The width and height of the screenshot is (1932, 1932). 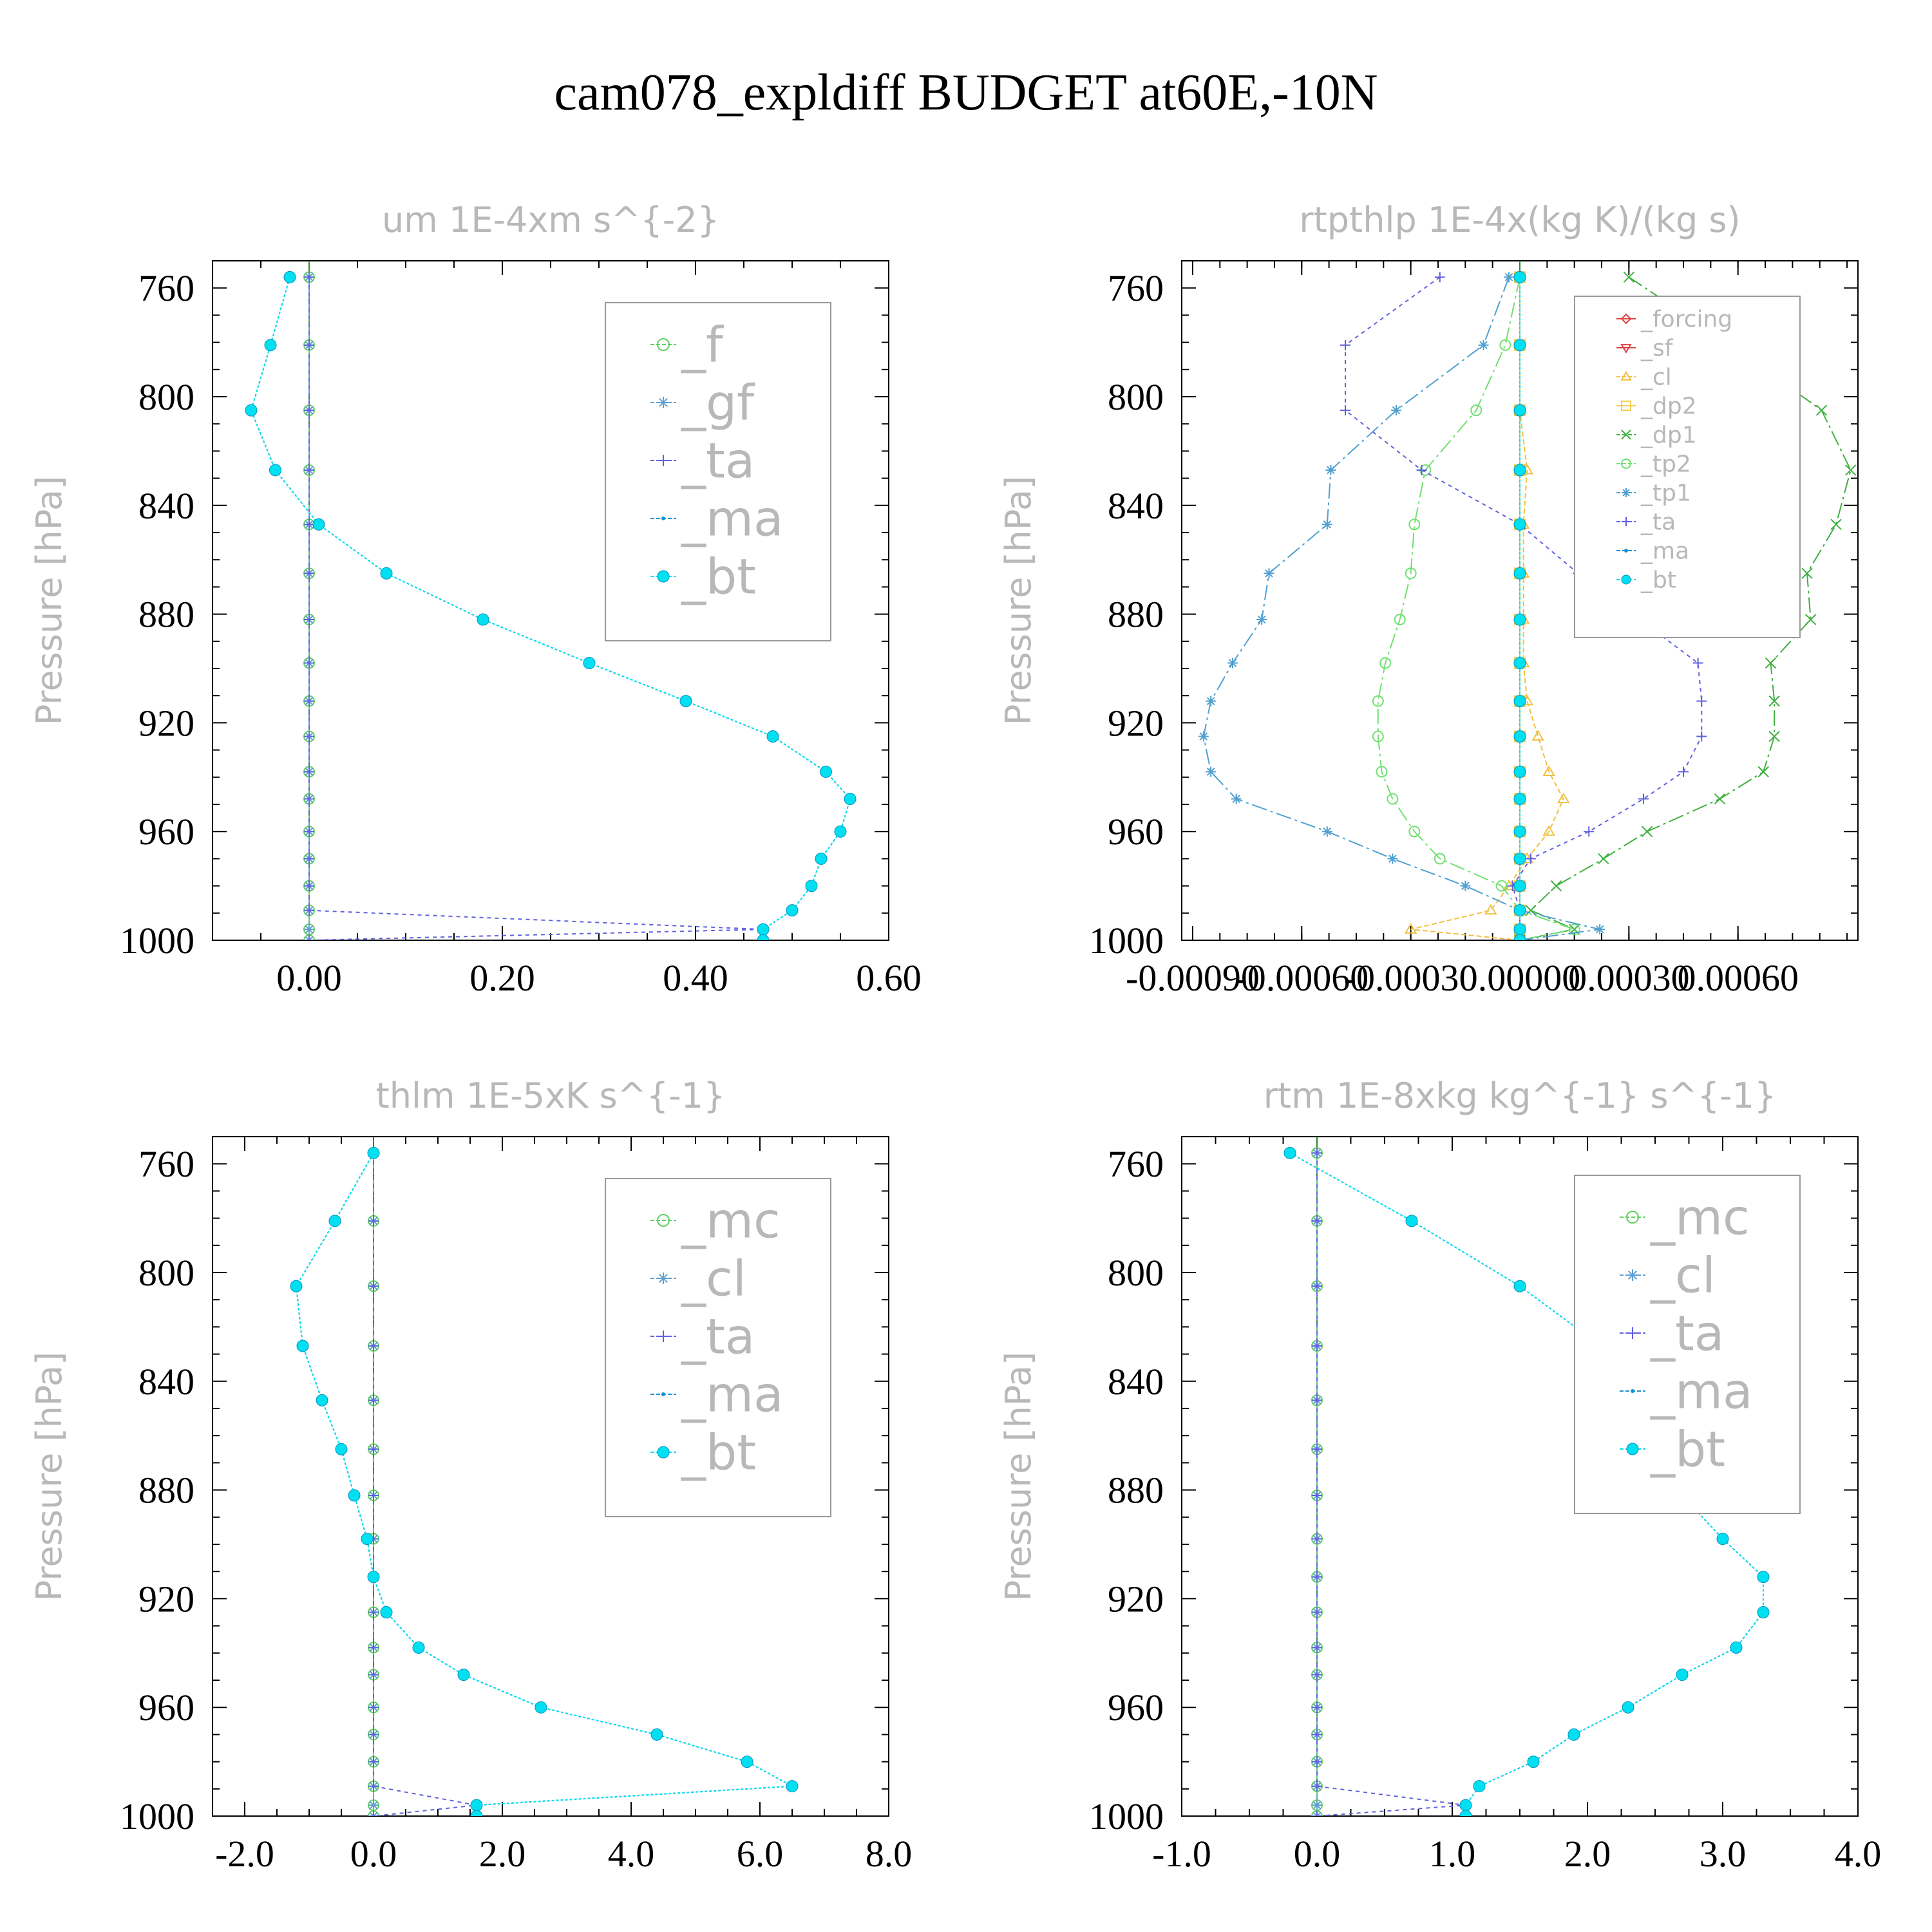 I want to click on series-line-dp1, so click(x=1686, y=608).